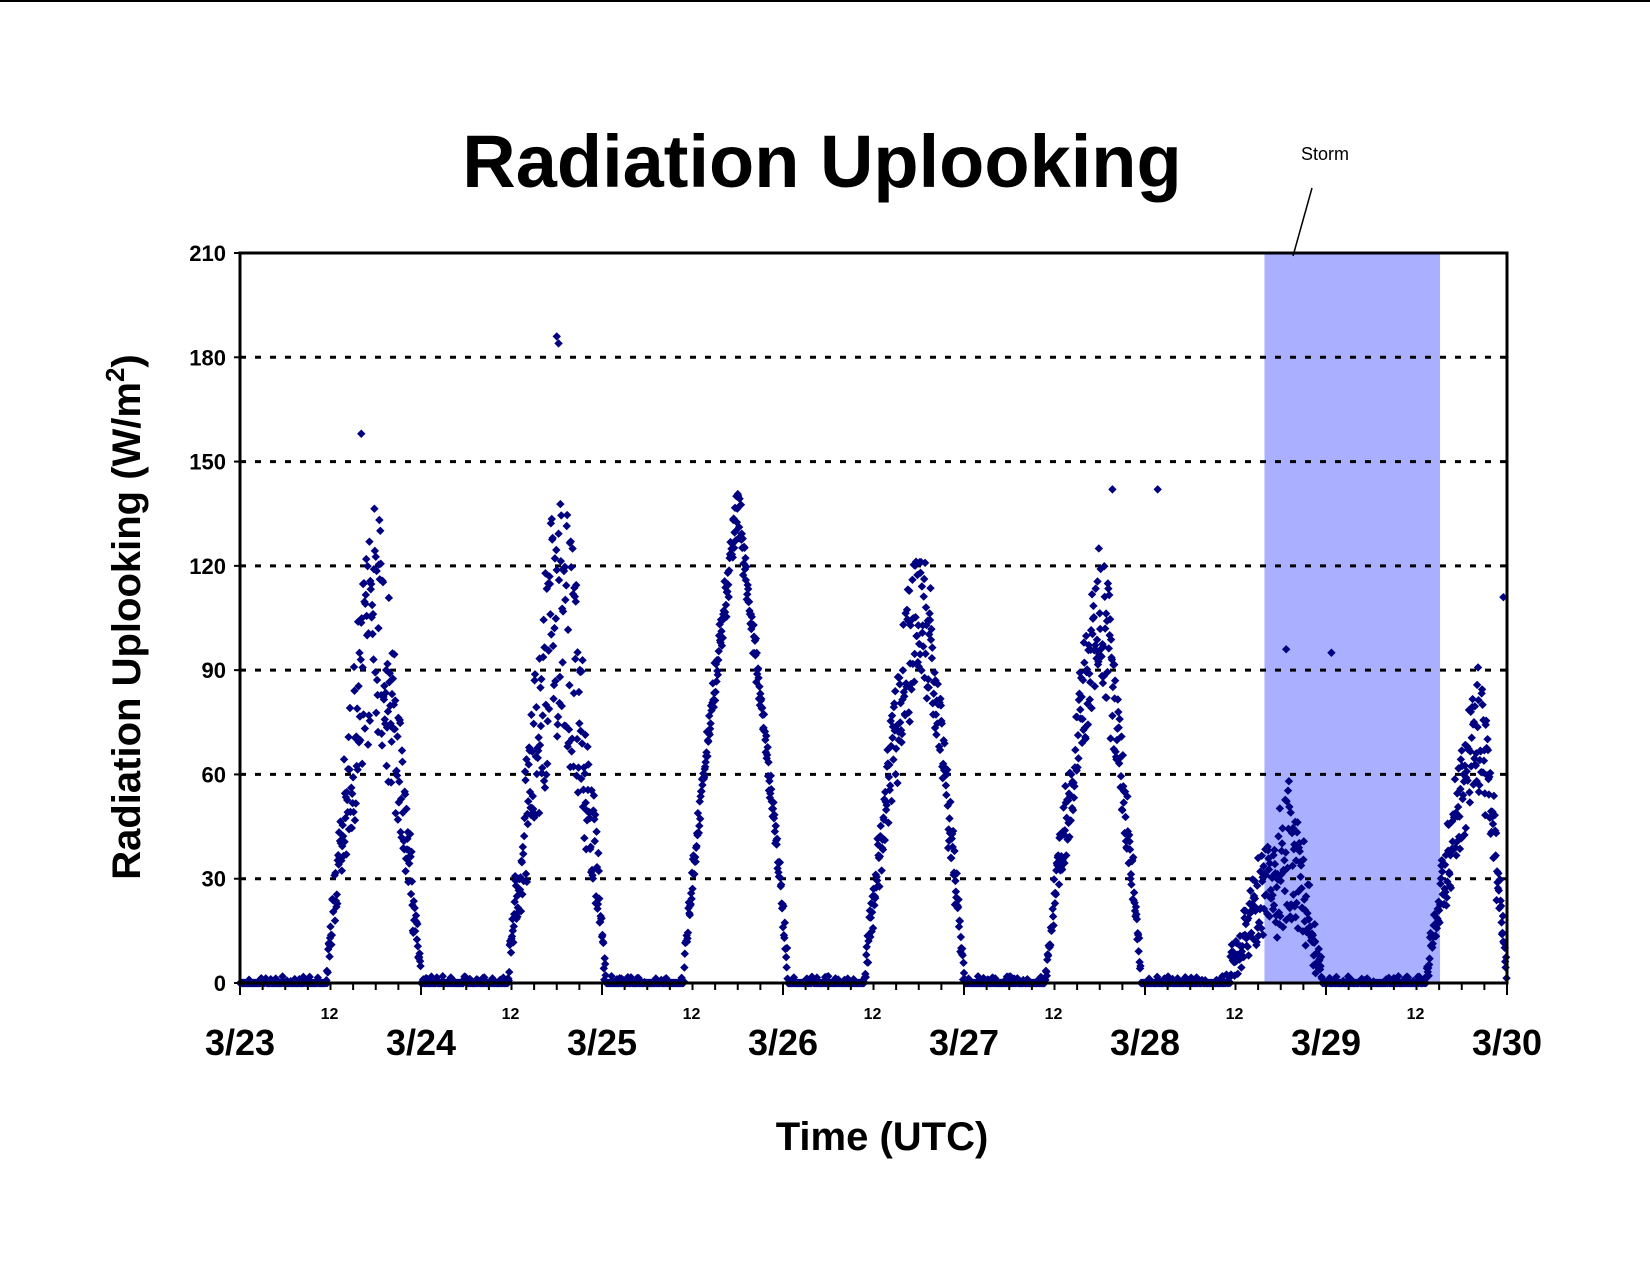 The height and width of the screenshot is (1275, 1650). I want to click on x-axis-title: Time (UTC), so click(882, 1137).